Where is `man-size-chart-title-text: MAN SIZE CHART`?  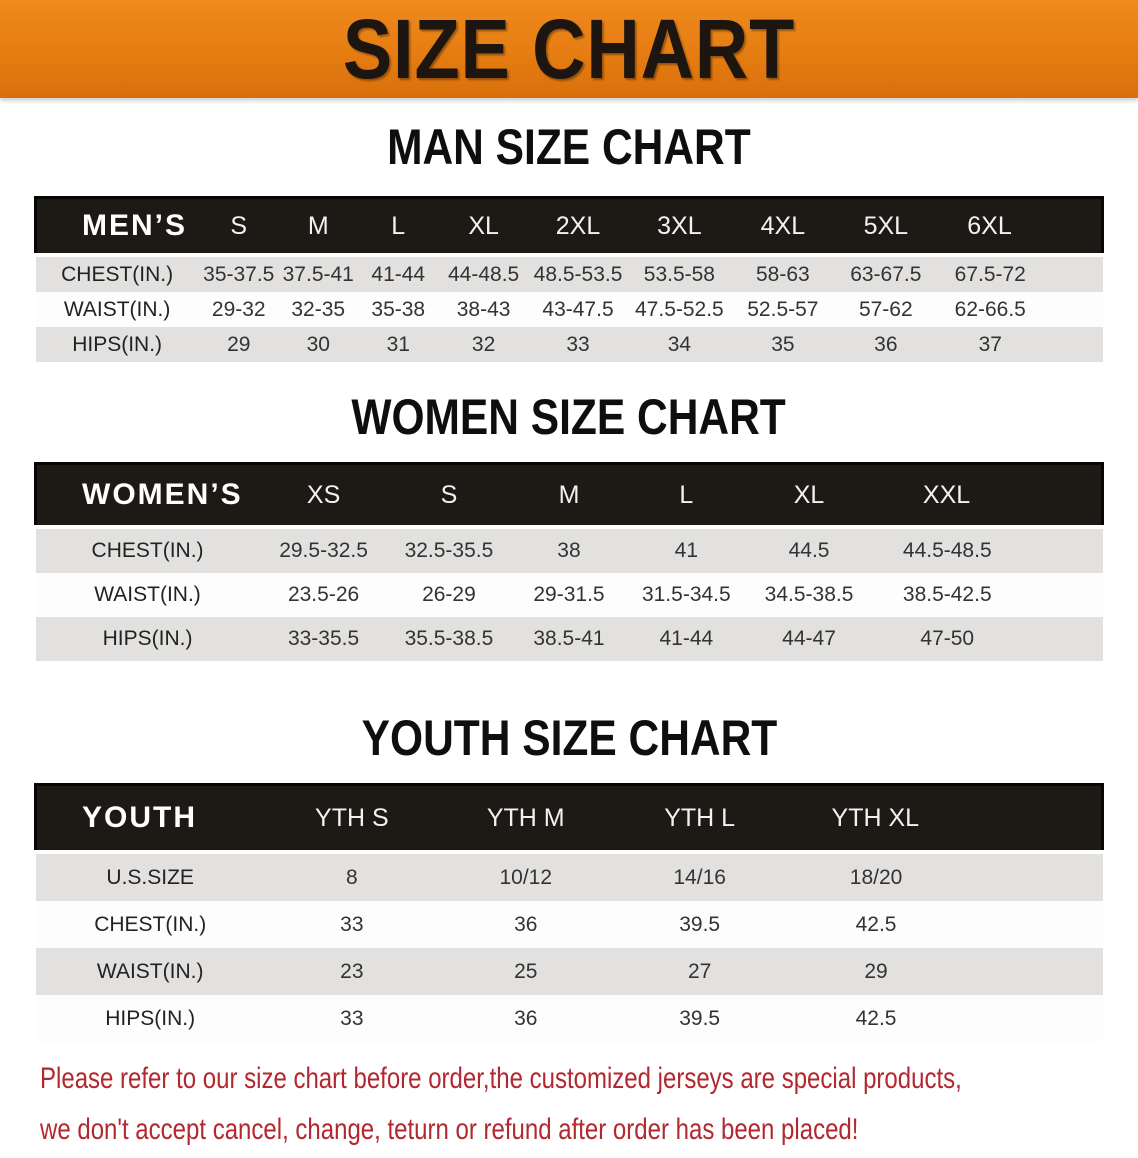
man-size-chart-title-text: MAN SIZE CHART is located at coordinates (569, 147).